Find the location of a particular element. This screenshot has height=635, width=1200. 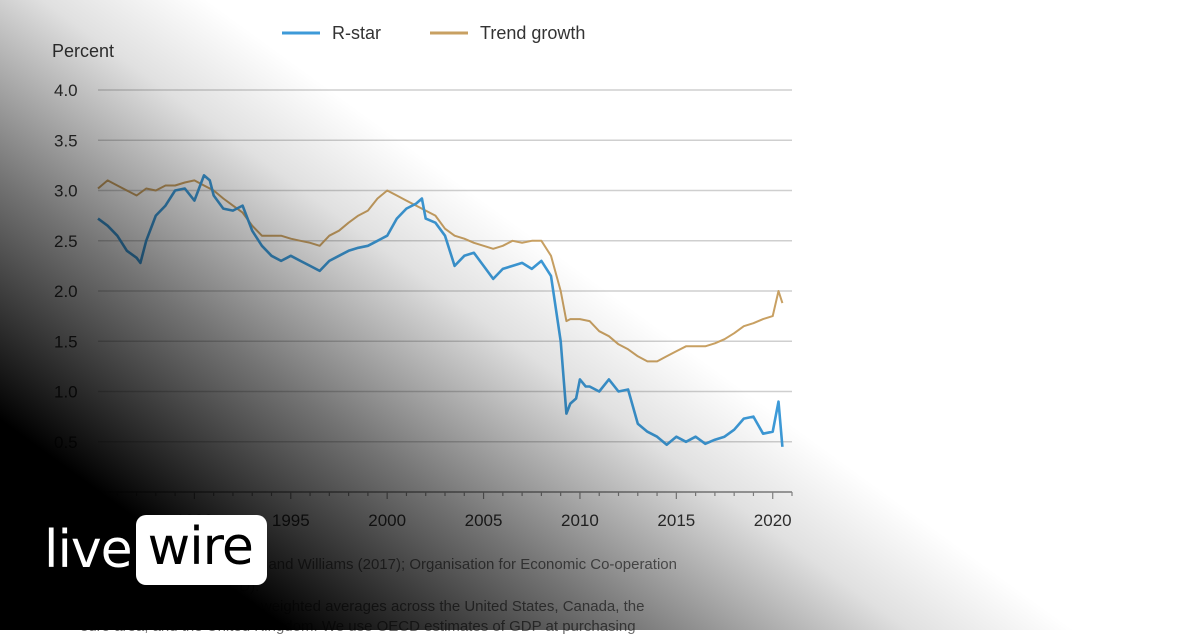

x-tick-label: 2010 is located at coordinates (580, 520).